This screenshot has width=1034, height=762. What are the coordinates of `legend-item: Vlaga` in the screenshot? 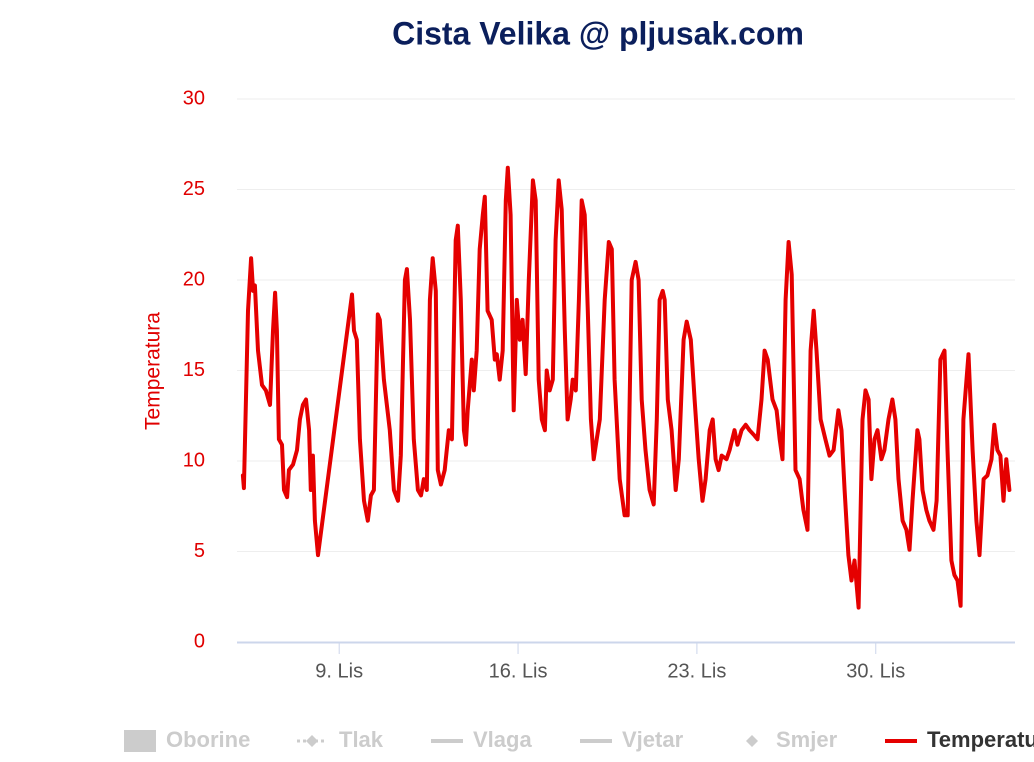 It's located at (481, 739).